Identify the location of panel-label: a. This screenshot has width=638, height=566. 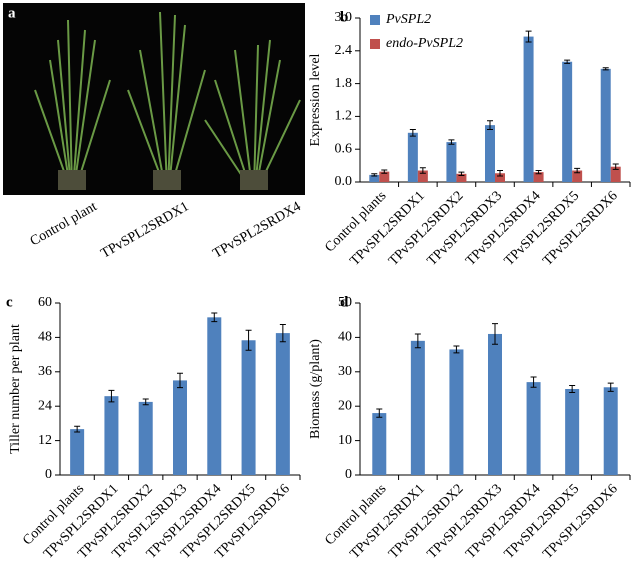
(12, 13).